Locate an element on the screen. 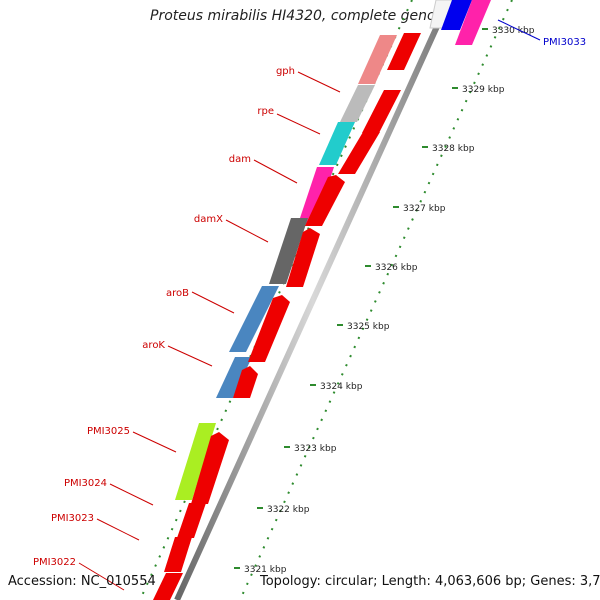 This screenshot has width=600, height=600. gene-aroB is located at coordinates (254, 319).